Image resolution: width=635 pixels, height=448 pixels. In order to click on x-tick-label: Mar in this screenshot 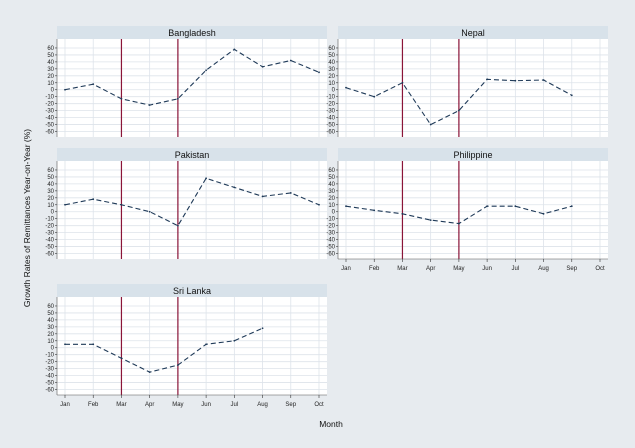, I will do `click(121, 405)`.